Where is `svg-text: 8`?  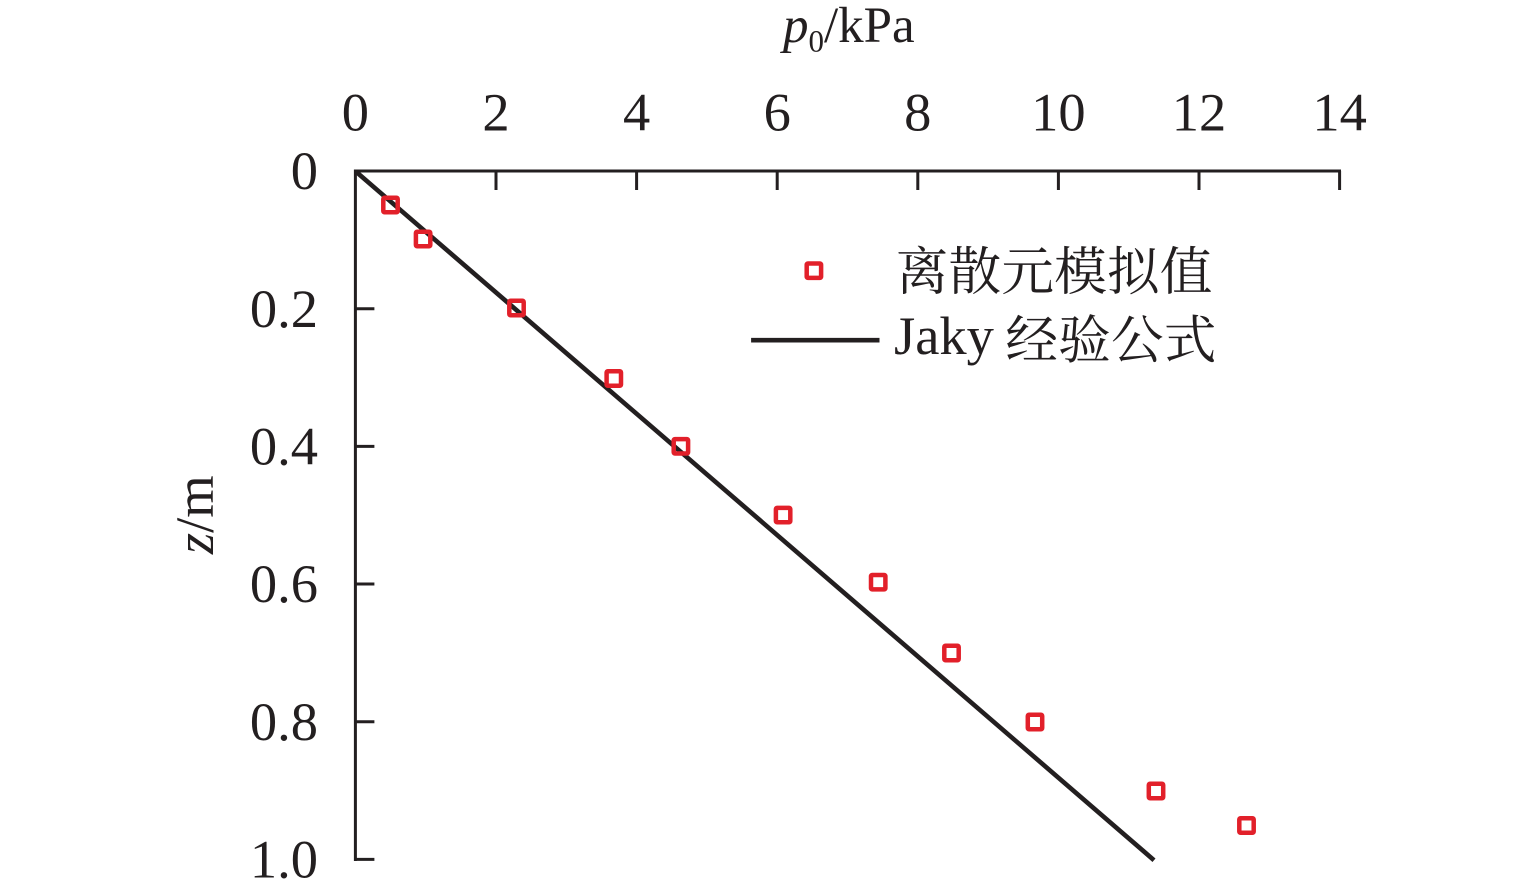
svg-text: 8 is located at coordinates (917, 112).